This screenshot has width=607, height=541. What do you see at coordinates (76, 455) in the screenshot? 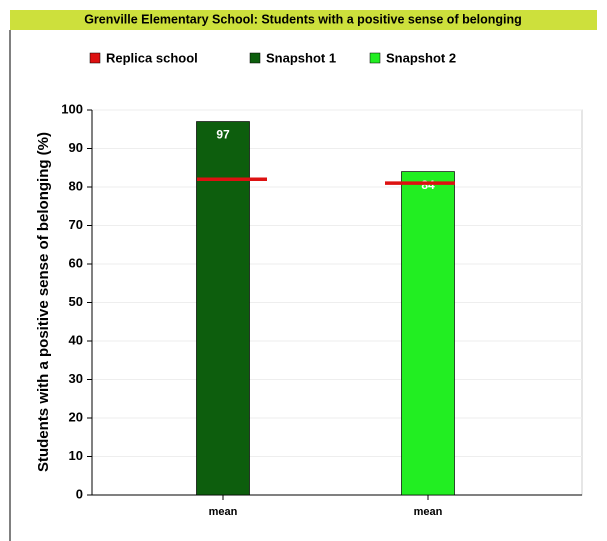
I see `y-tick-label: 10` at bounding box center [76, 455].